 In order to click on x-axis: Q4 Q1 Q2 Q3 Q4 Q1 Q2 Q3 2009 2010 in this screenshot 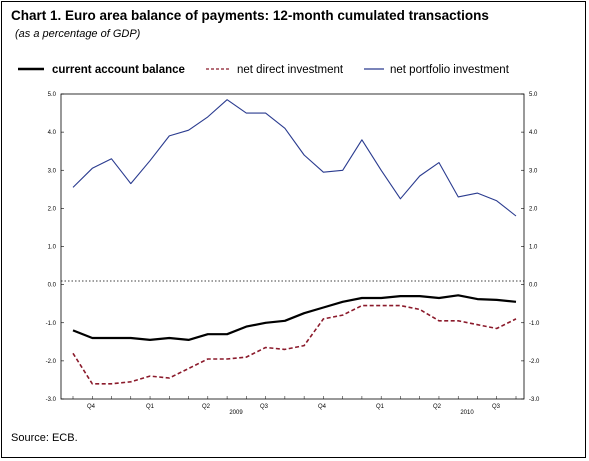, I will do `click(294, 406)`.